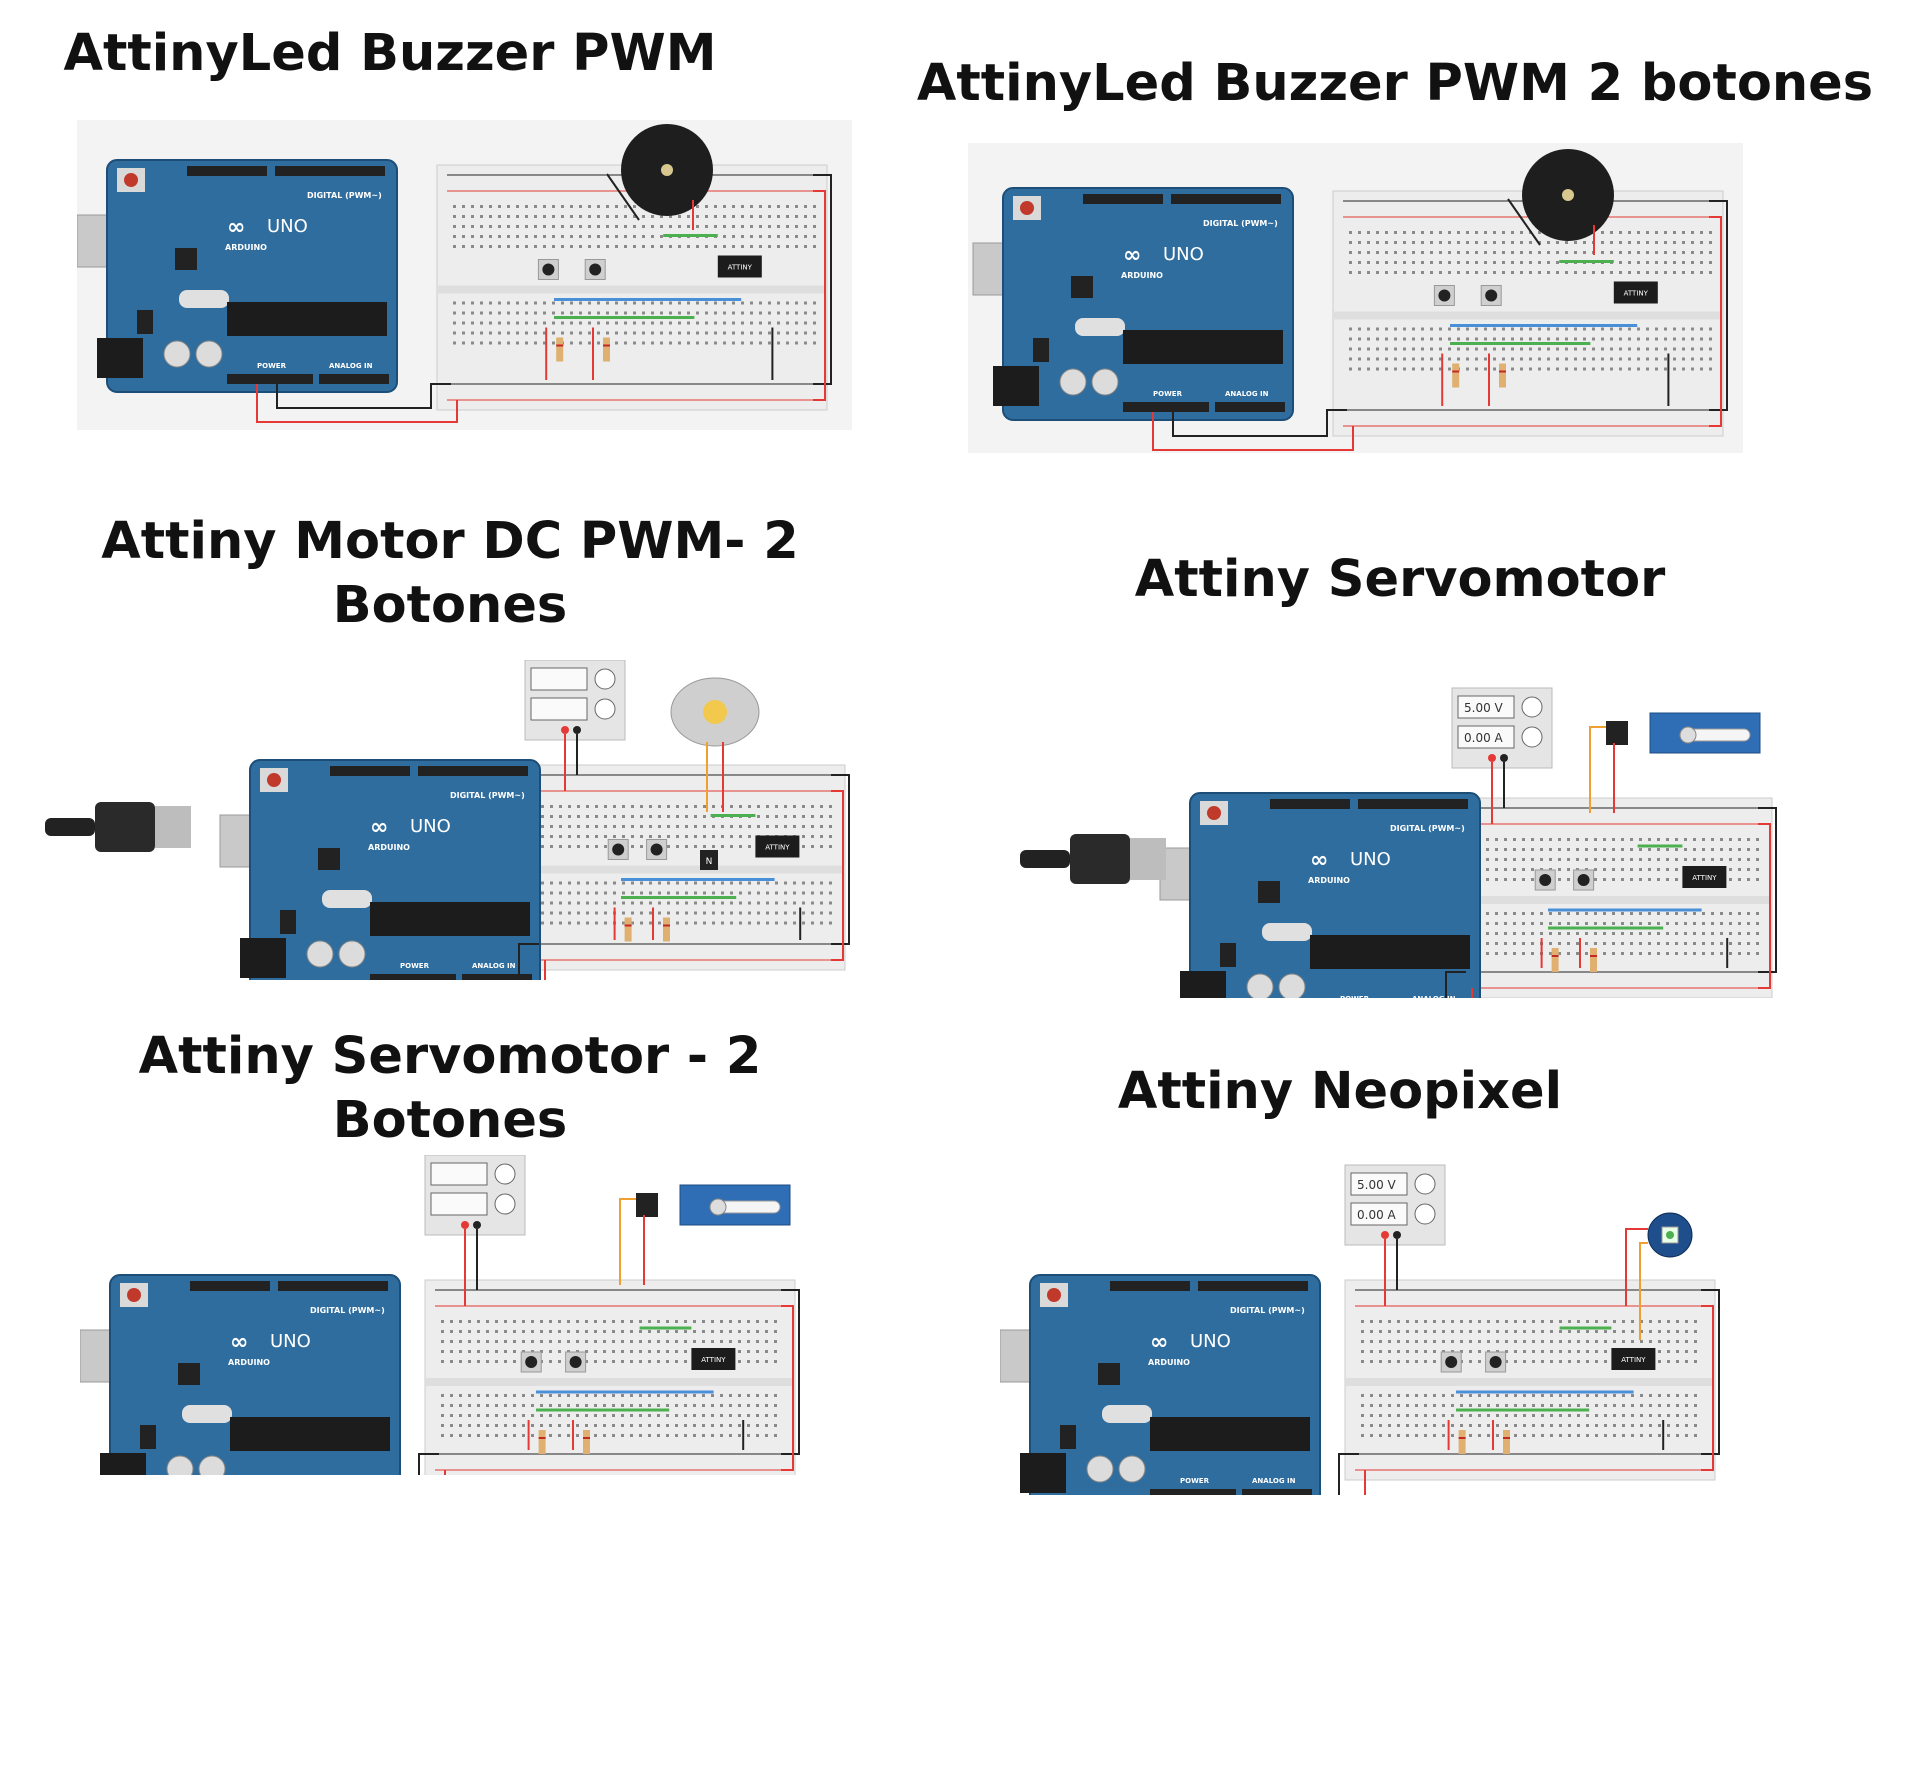  What do you see at coordinates (263, 958) in the screenshot?
I see `power-jack` at bounding box center [263, 958].